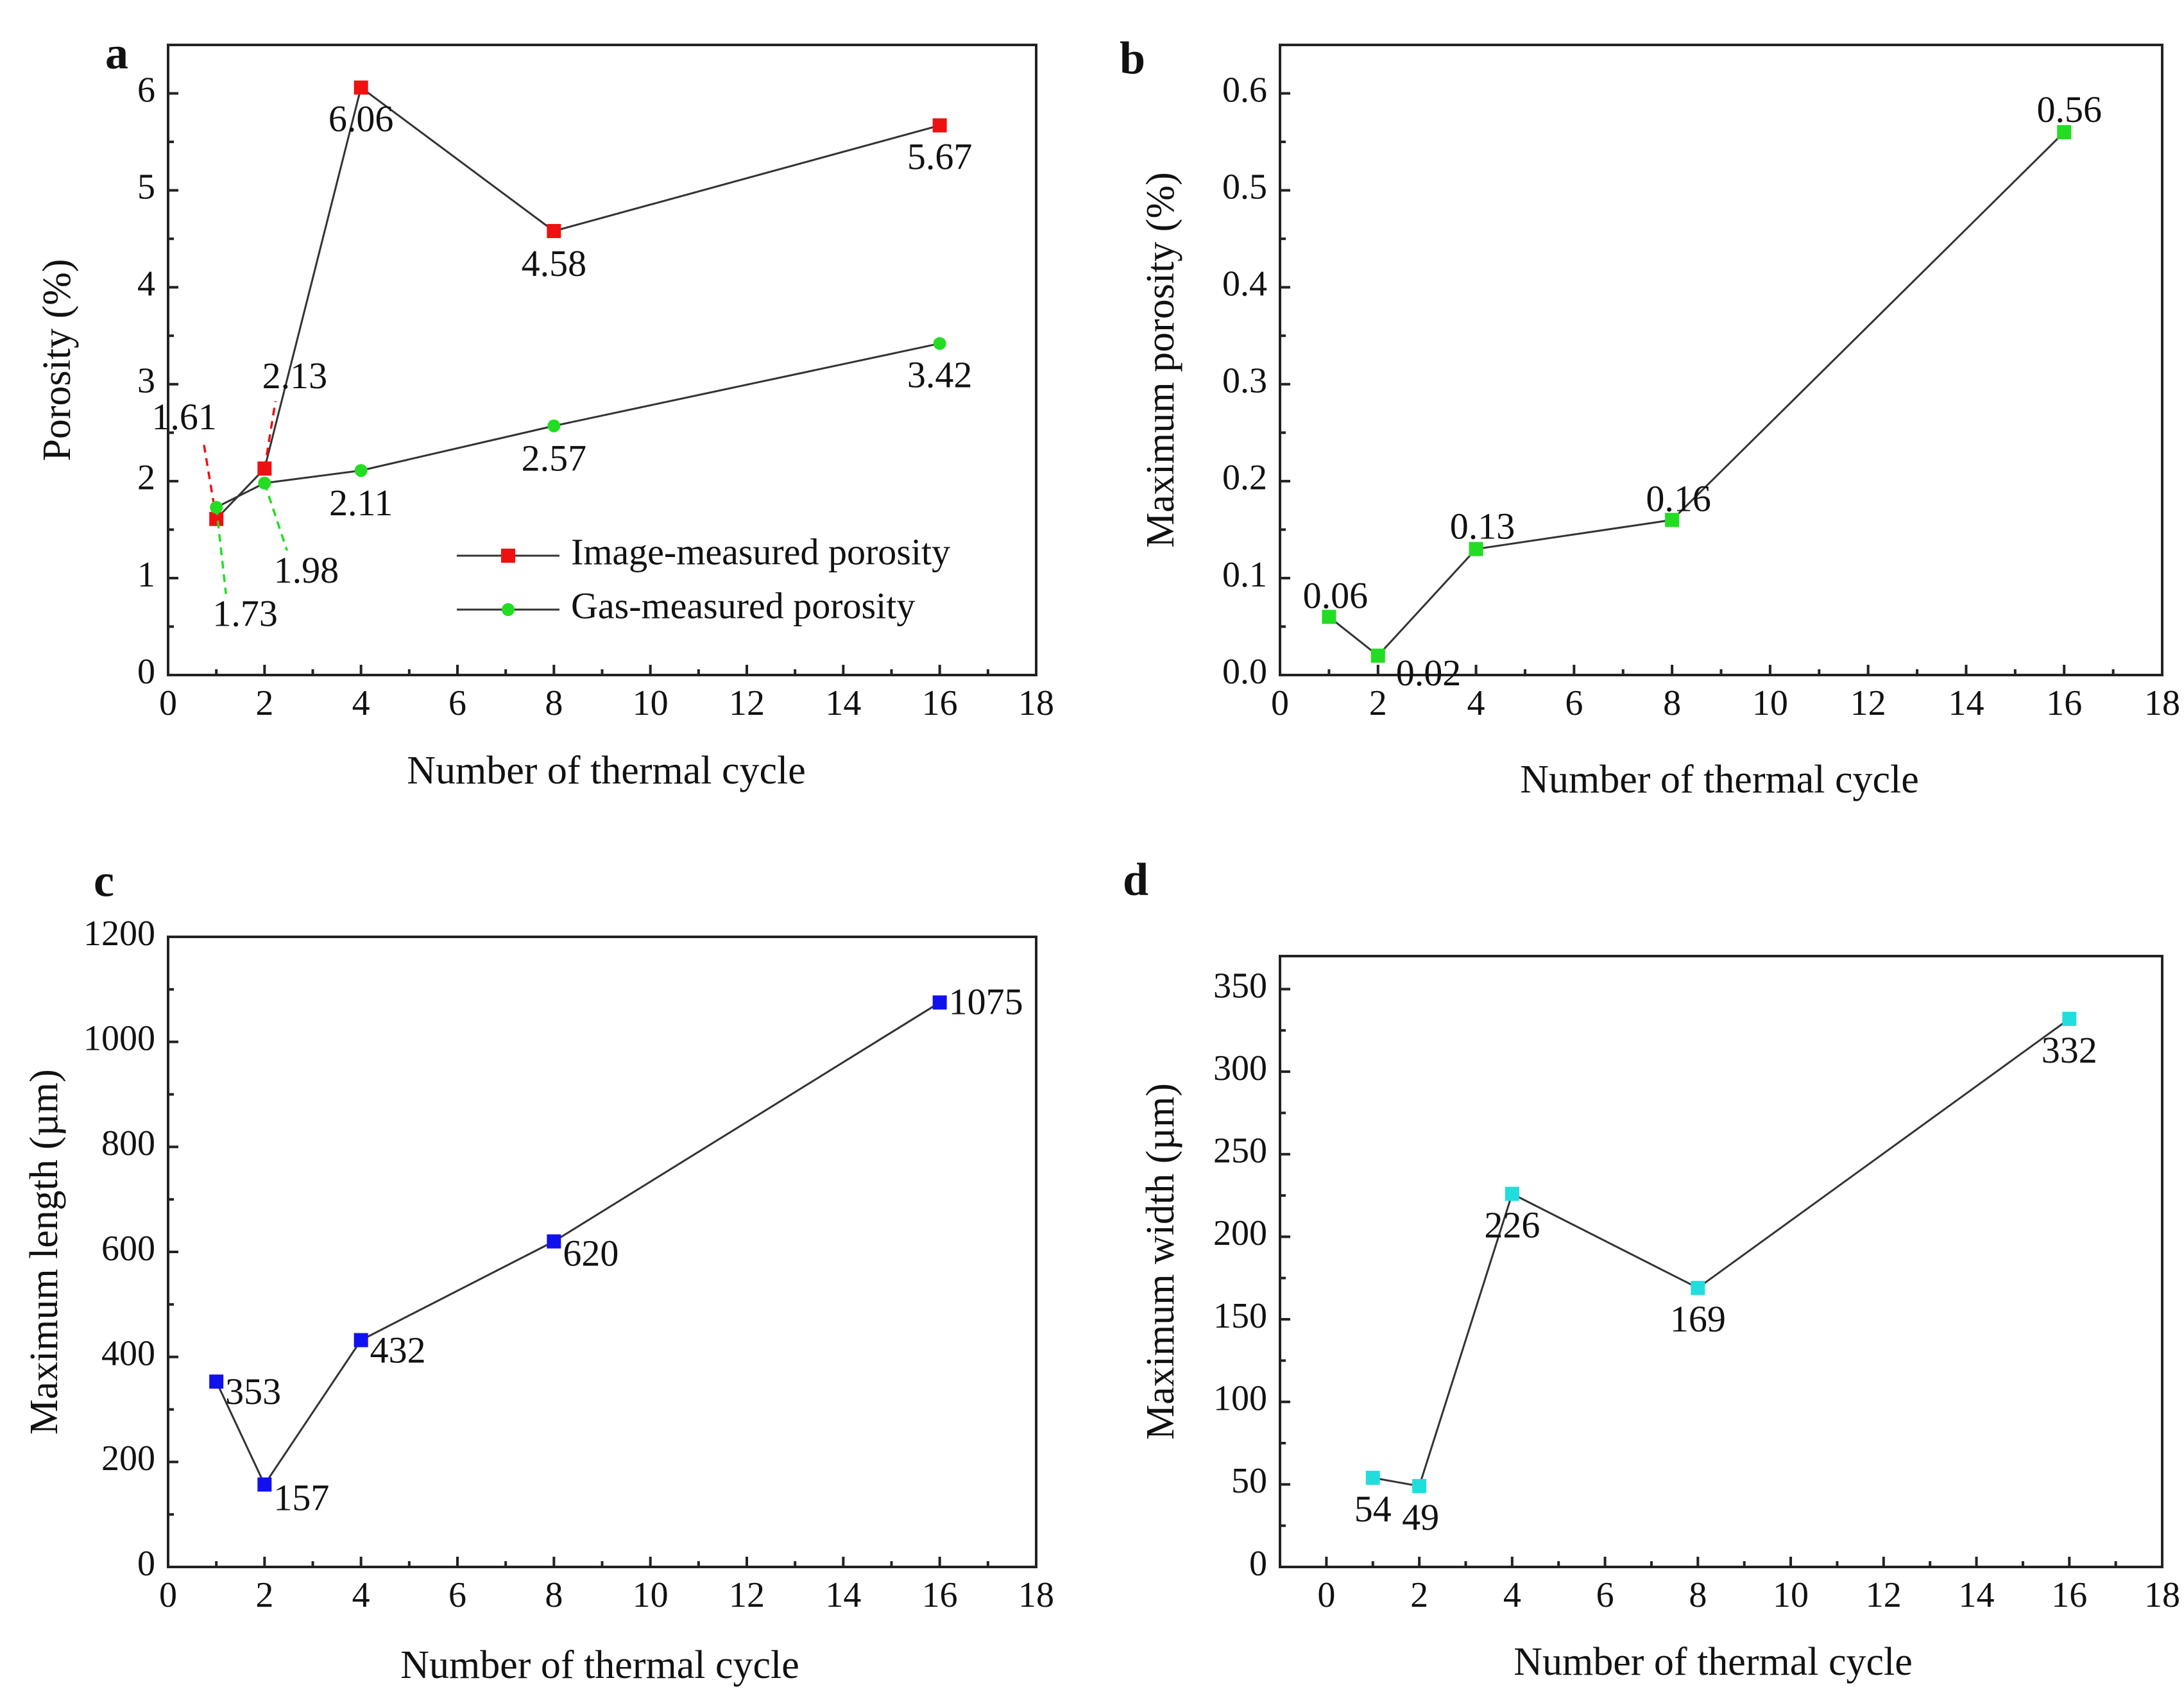  What do you see at coordinates (1482, 526) in the screenshot?
I see `data-label: 0.13` at bounding box center [1482, 526].